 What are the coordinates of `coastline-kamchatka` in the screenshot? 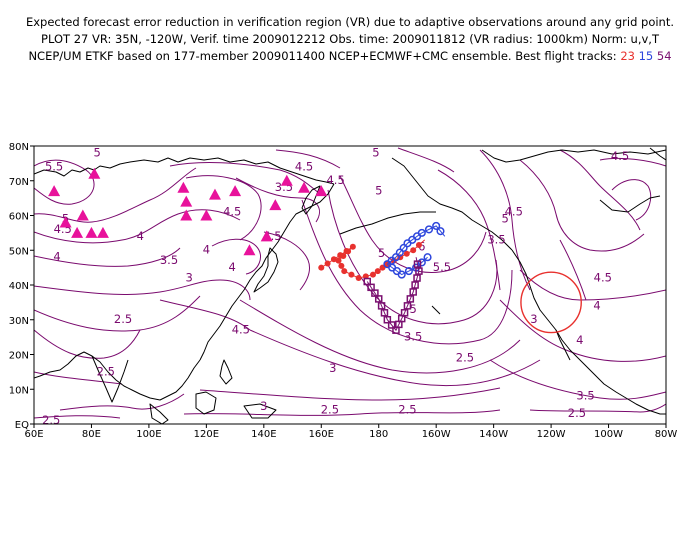 It's located at (311, 200).